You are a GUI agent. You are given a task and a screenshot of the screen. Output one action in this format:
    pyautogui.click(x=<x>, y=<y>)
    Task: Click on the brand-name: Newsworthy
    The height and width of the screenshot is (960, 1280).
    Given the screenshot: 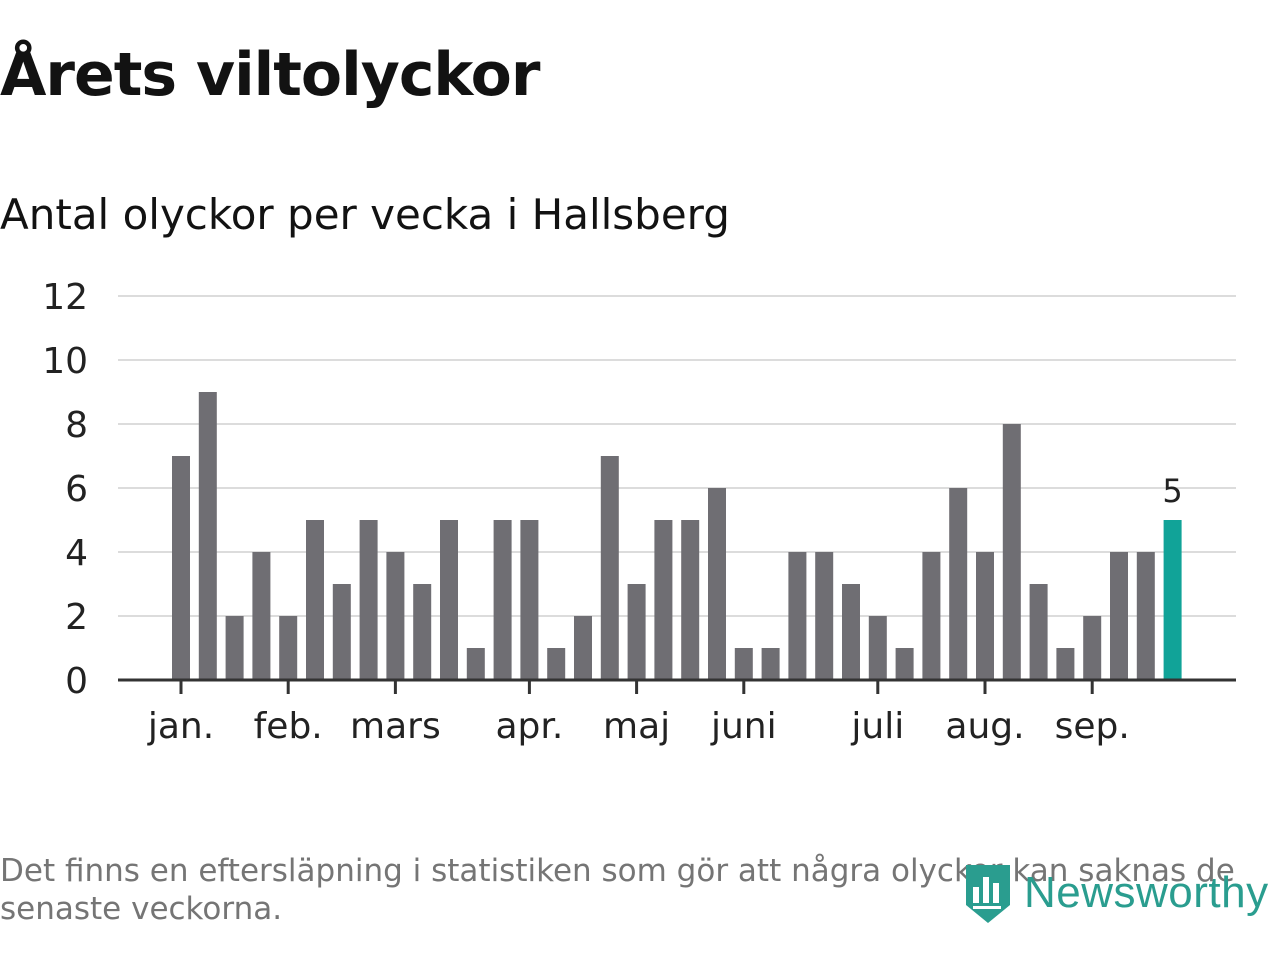 What is the action you would take?
    pyautogui.click(x=1146, y=892)
    